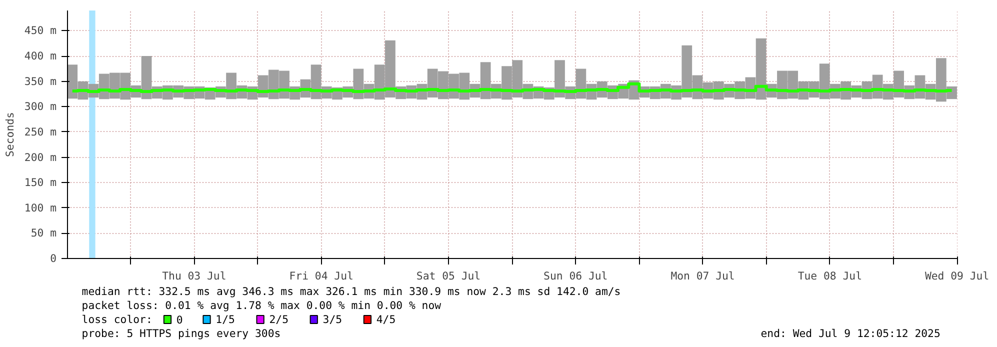 This screenshot has width=997, height=347. What do you see at coordinates (53, 258) in the screenshot?
I see `y-tick-label: 0` at bounding box center [53, 258].